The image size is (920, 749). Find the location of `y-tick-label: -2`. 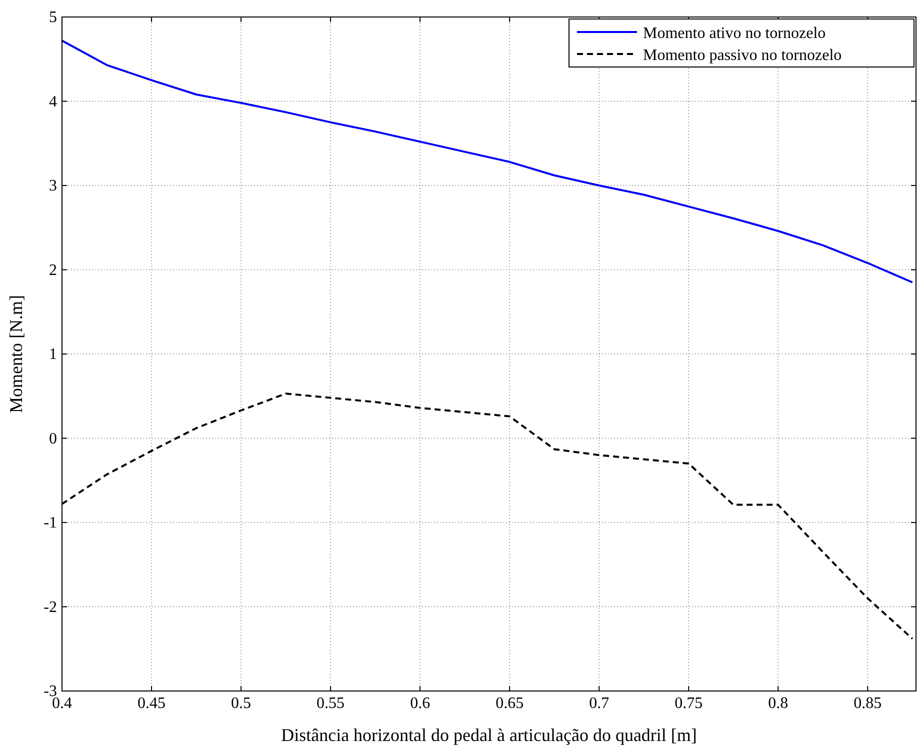

y-tick-label: -2 is located at coordinates (50, 607).